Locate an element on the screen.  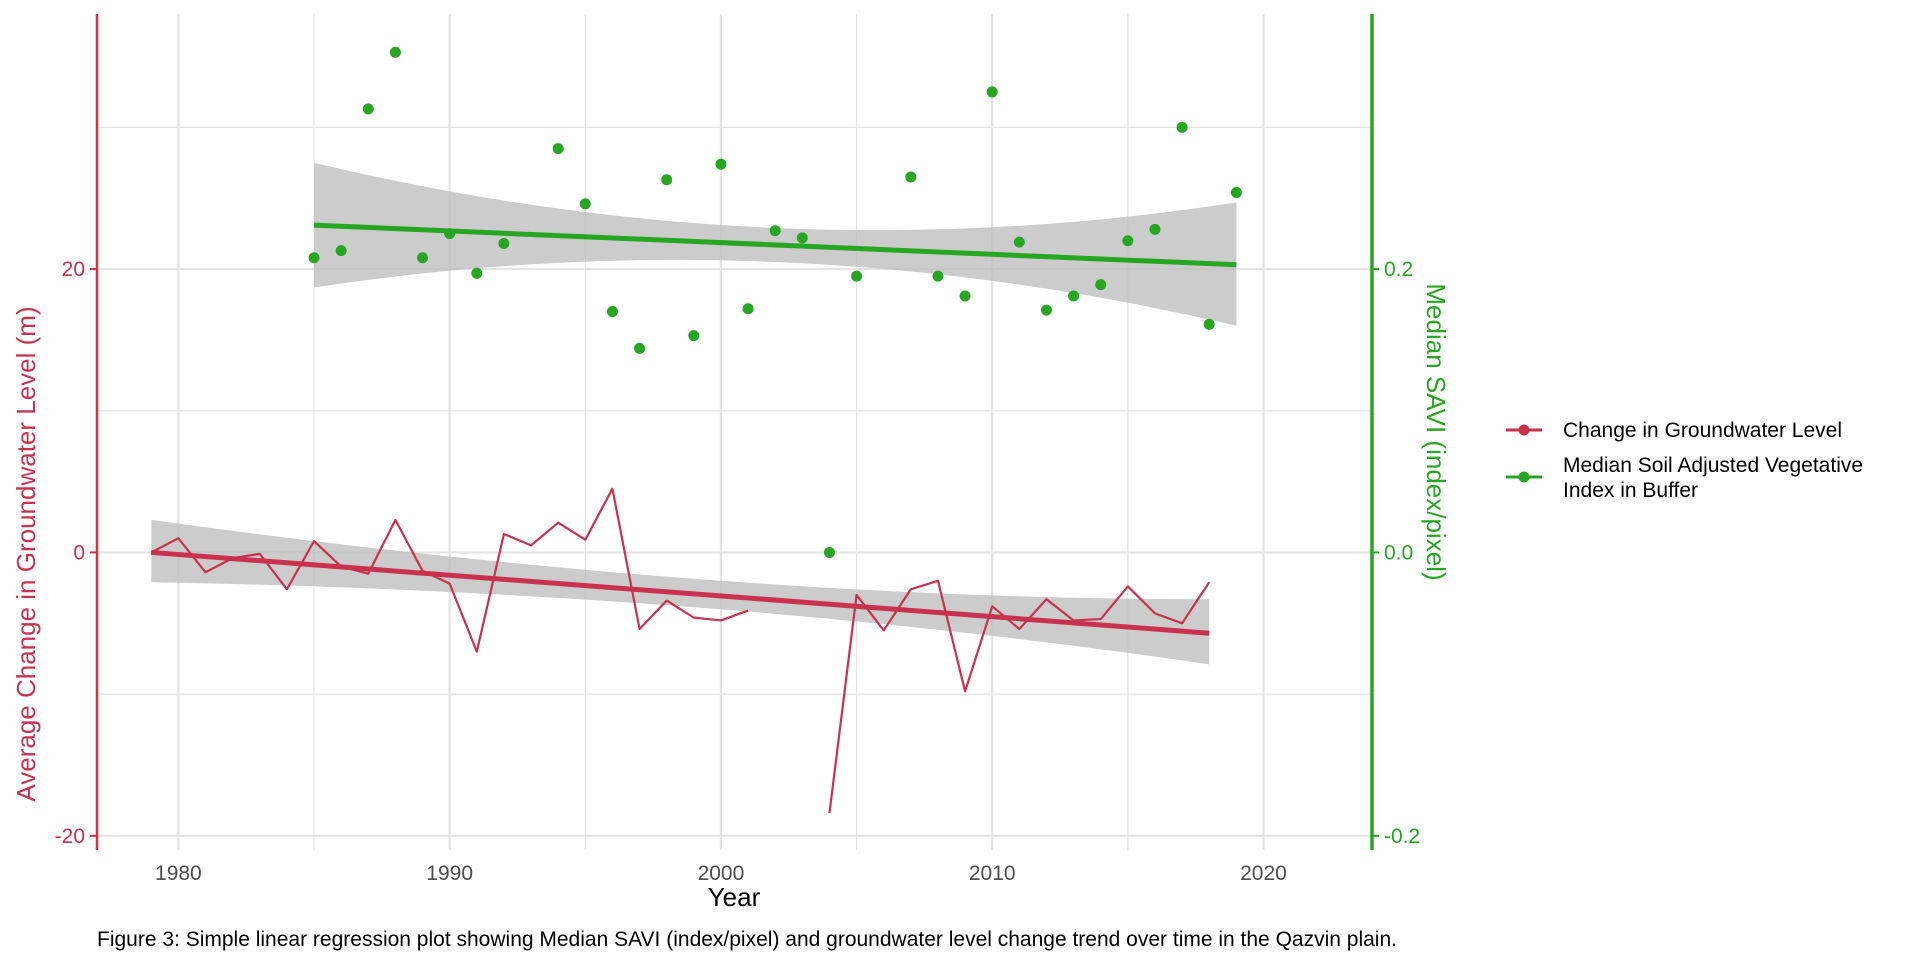
y2-tick-label: -0.2 is located at coordinates (1402, 836).